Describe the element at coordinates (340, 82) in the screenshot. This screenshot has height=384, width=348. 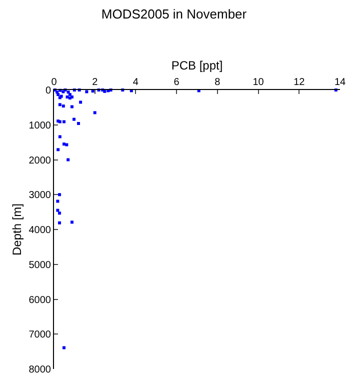
I see `x-tick-label: 14` at that location.